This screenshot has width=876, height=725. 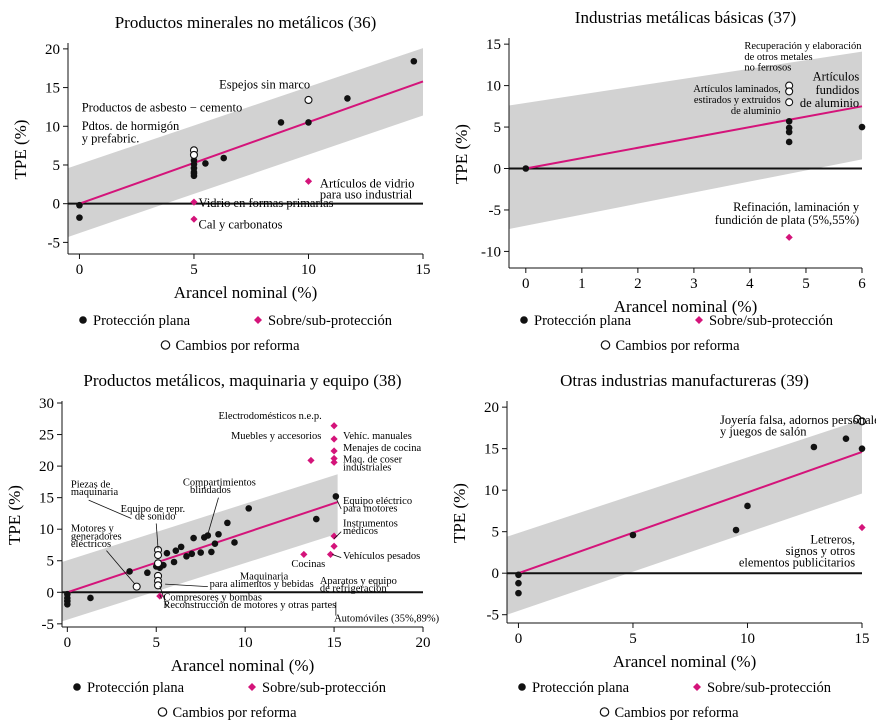 I want to click on legend-marker-plana, so click(x=77, y=687).